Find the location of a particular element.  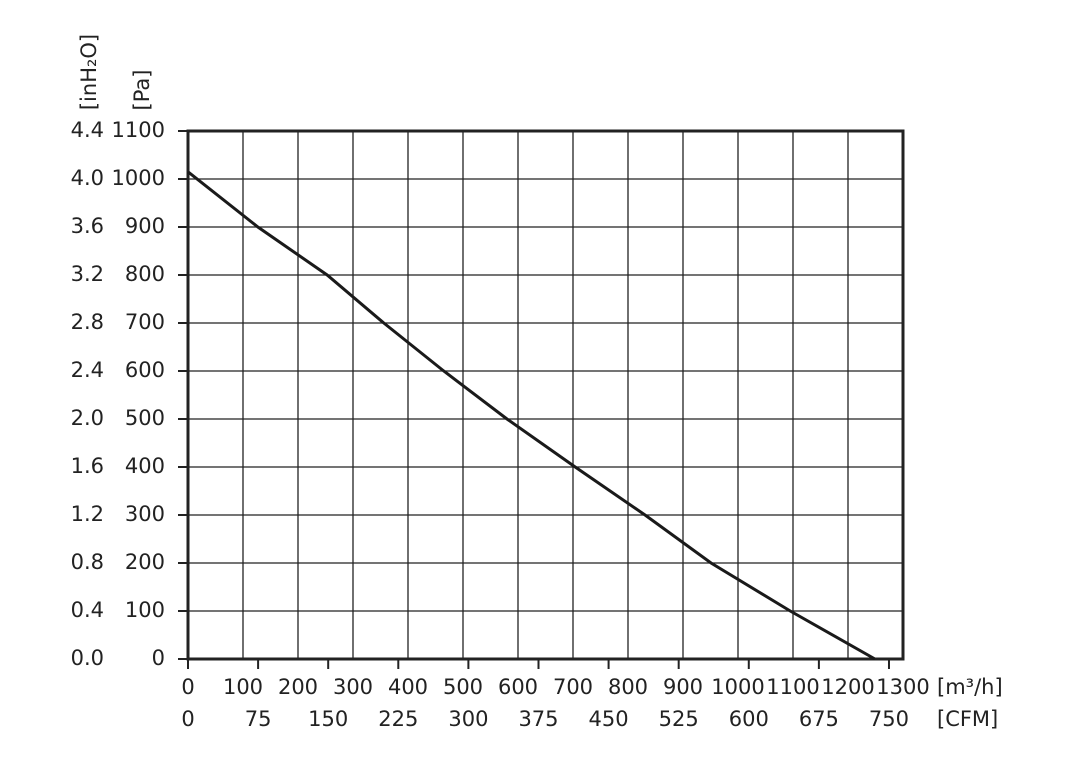

x-tick-label: 900 is located at coordinates (683, 687).